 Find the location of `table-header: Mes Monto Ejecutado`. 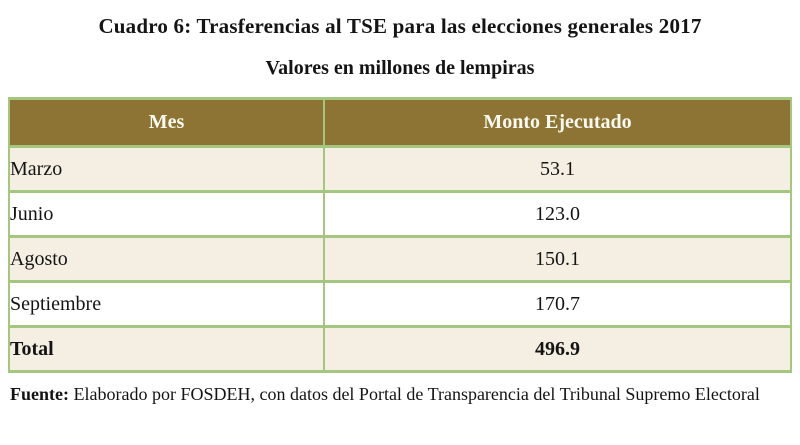

table-header: Mes Monto Ejecutado is located at coordinates (400, 122).